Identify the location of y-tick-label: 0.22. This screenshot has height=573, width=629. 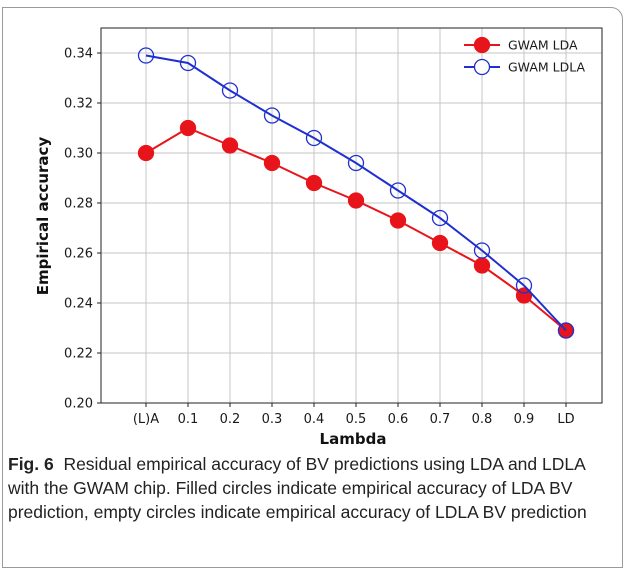
(78, 354).